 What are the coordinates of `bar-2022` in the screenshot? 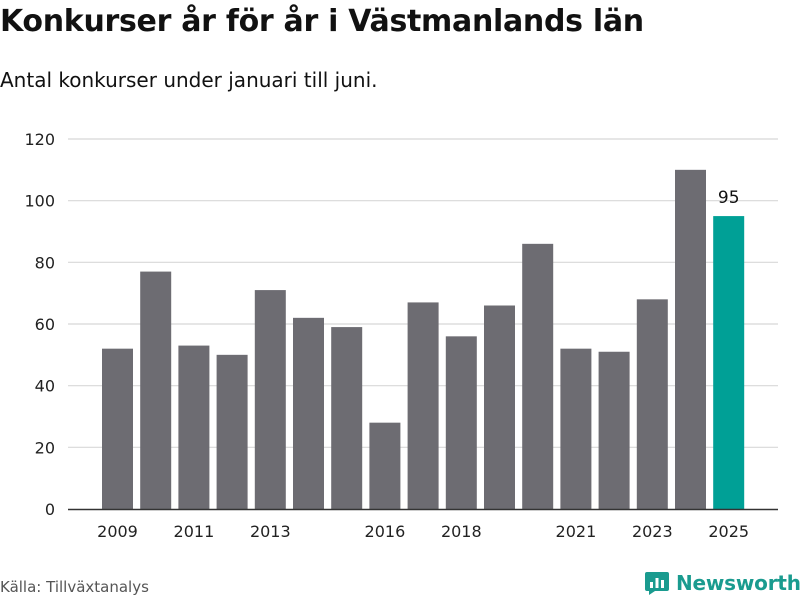 It's located at (614, 430).